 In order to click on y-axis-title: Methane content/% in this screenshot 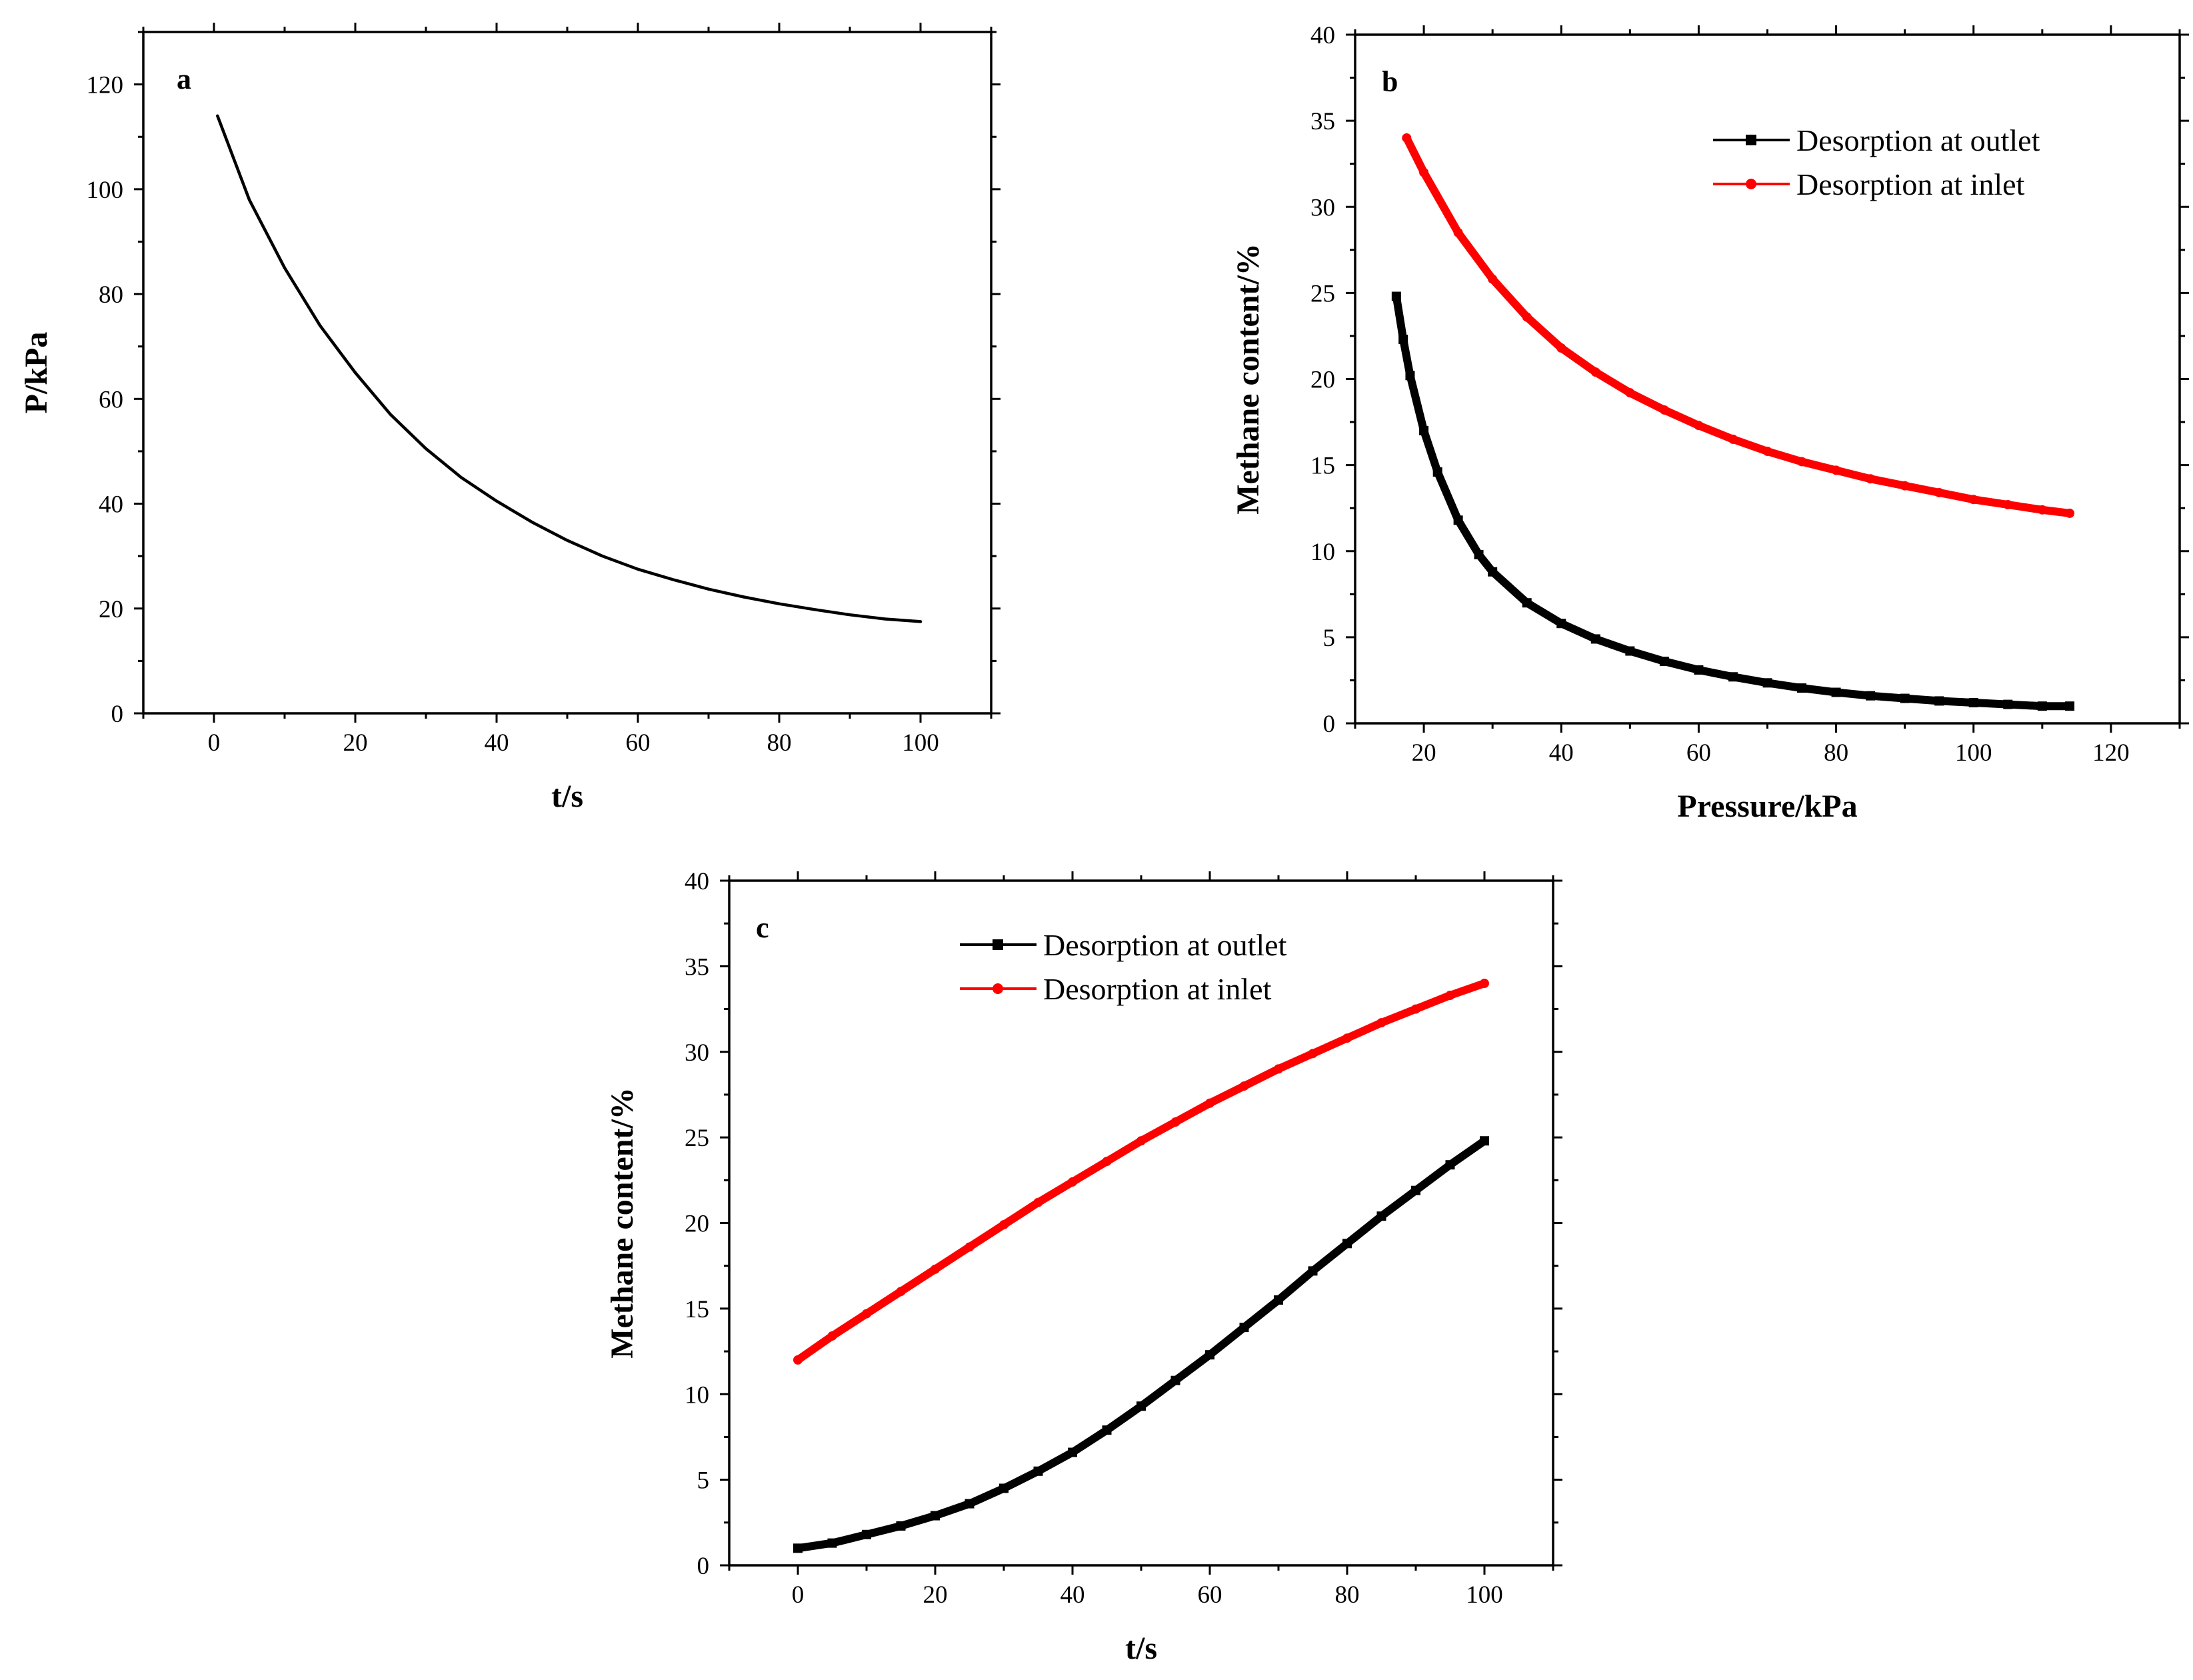, I will do `click(622, 1223)`.